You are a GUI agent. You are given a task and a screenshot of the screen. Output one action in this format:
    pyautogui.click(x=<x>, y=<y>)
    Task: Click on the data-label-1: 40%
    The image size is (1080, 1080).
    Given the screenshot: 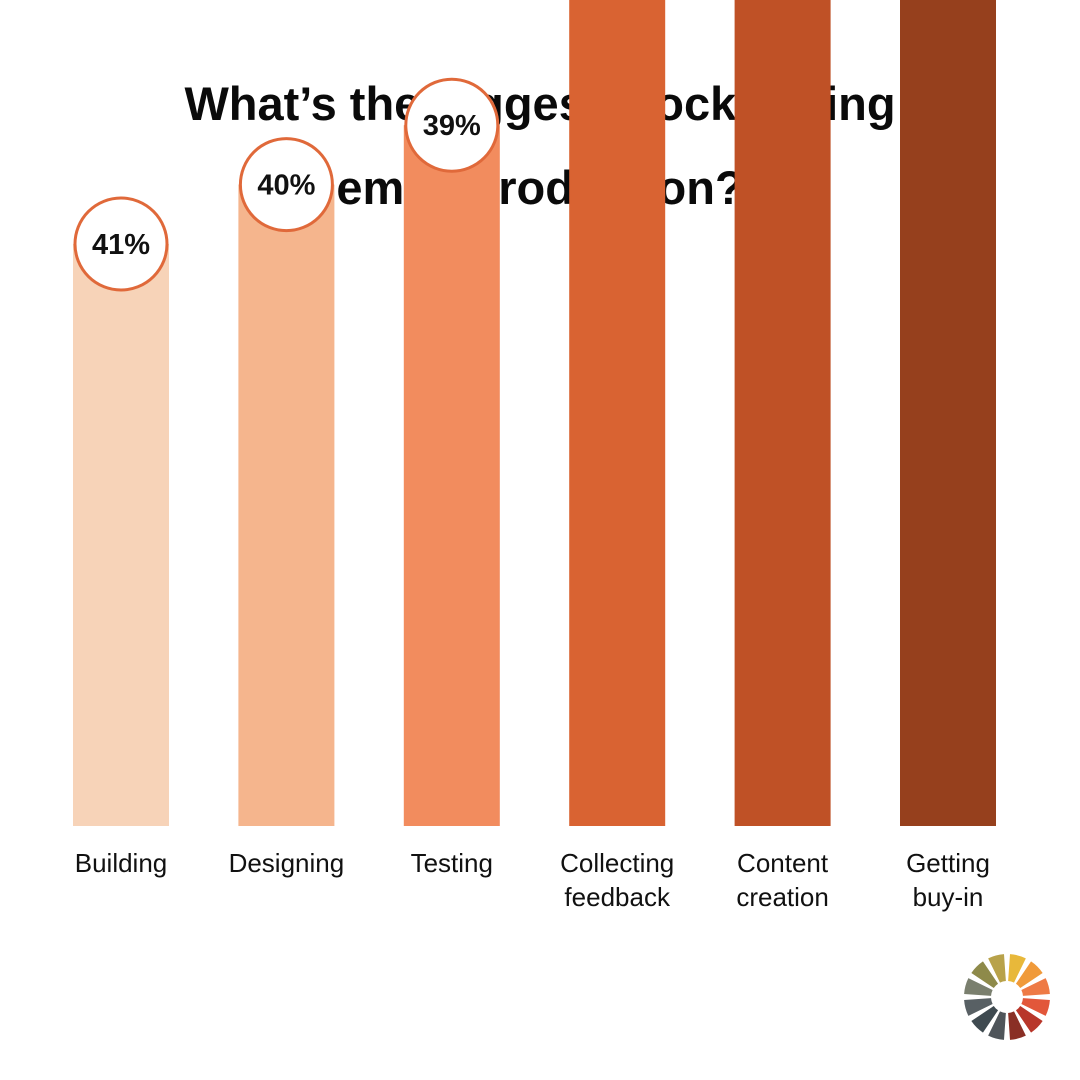 What is the action you would take?
    pyautogui.click(x=286, y=186)
    